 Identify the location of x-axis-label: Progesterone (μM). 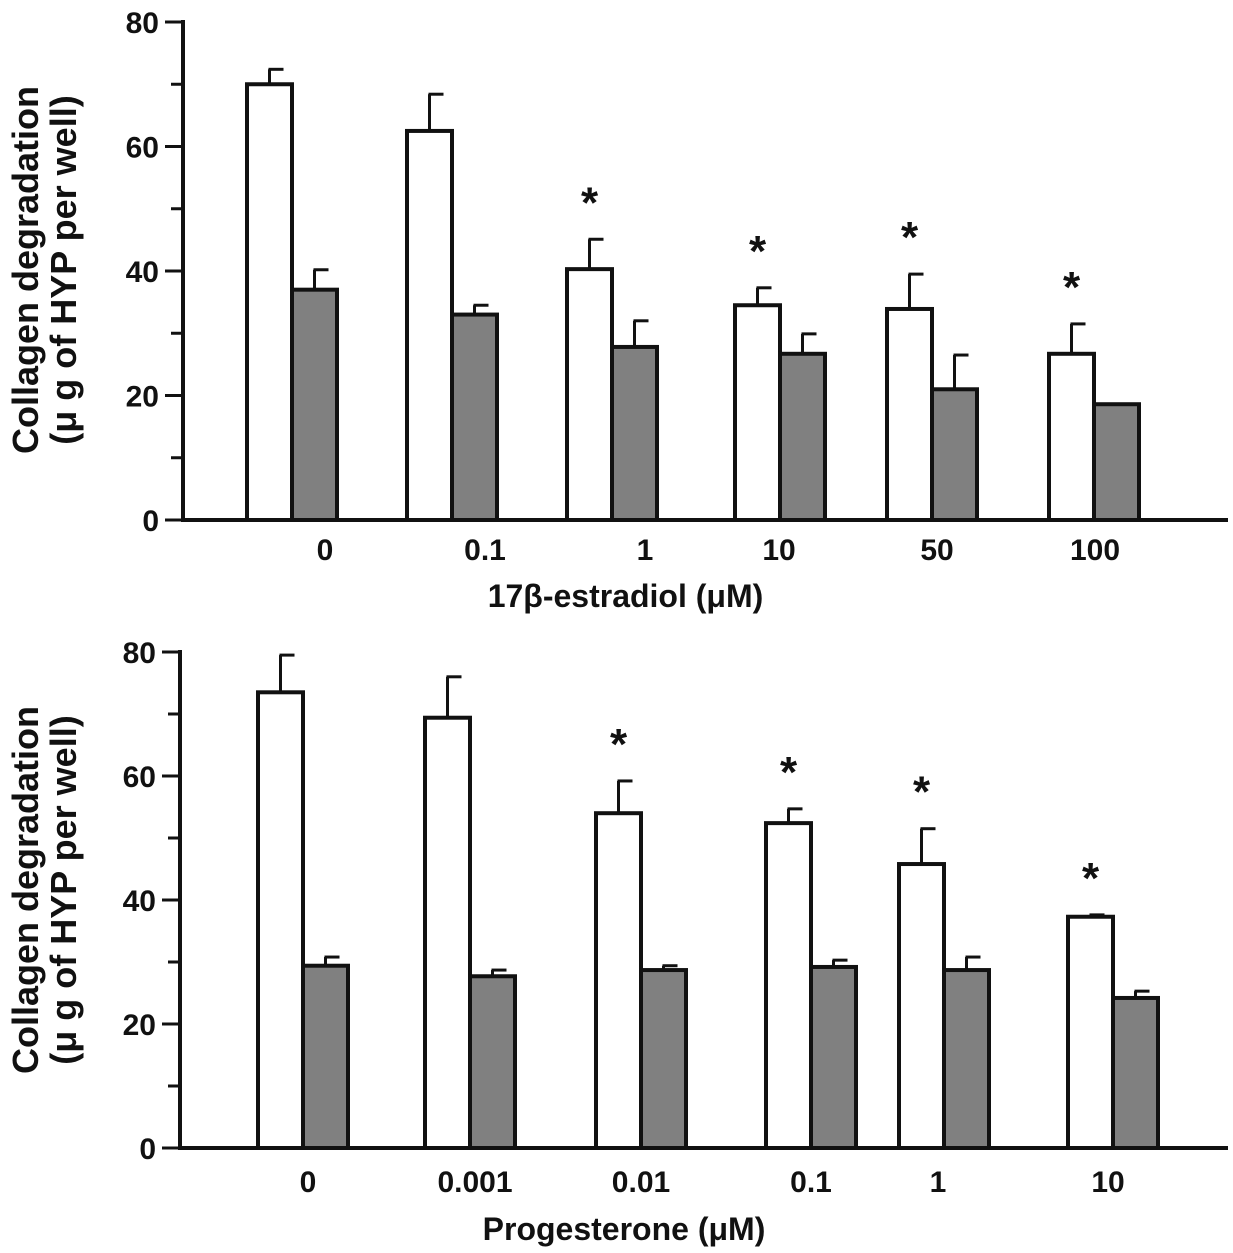
(624, 1229).